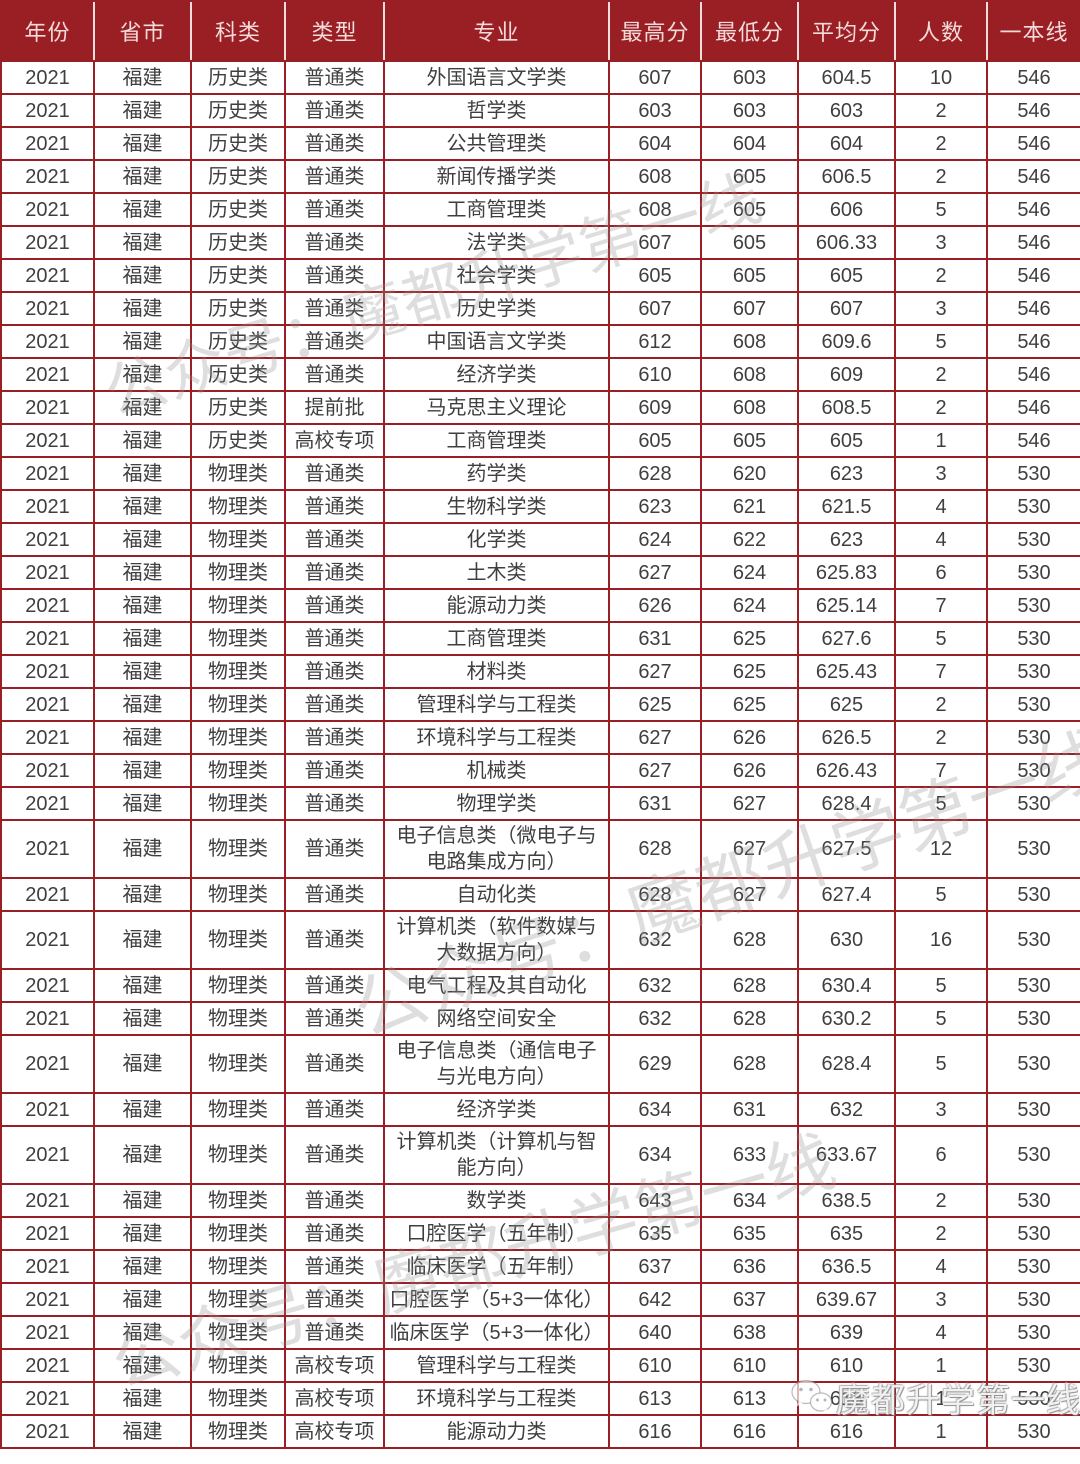 This screenshot has width=1080, height=1464. I want to click on table-cell: 马克思主义理论, so click(496, 407).